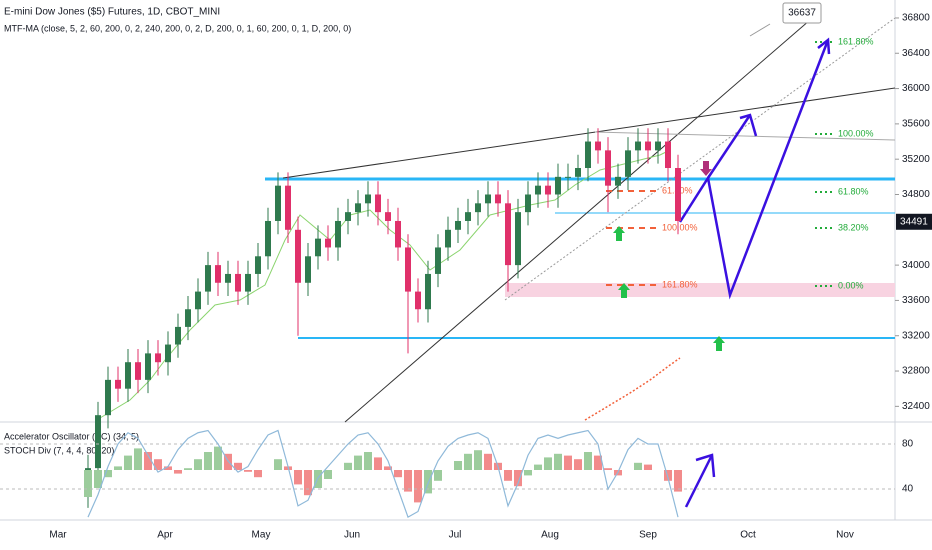 The image size is (932, 550). I want to click on last-price-label: 34491, so click(914, 221).